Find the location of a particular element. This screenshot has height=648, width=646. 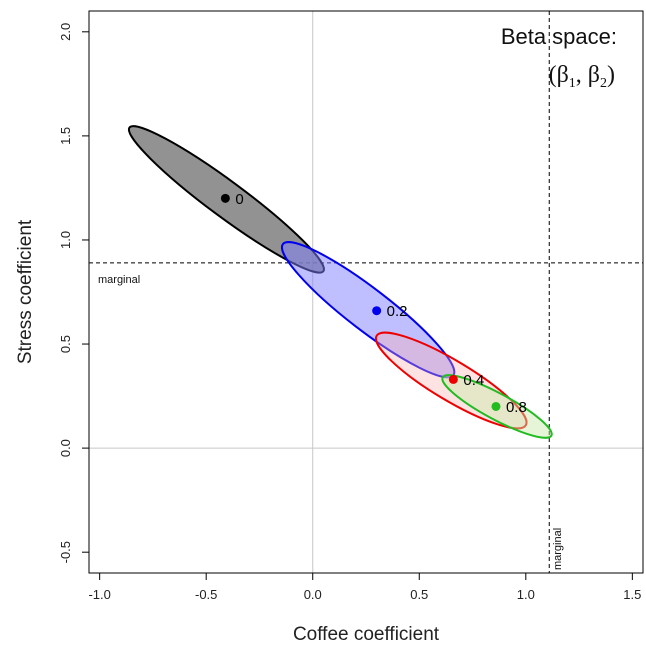

subtitle-open-paren: ( is located at coordinates (553, 75).